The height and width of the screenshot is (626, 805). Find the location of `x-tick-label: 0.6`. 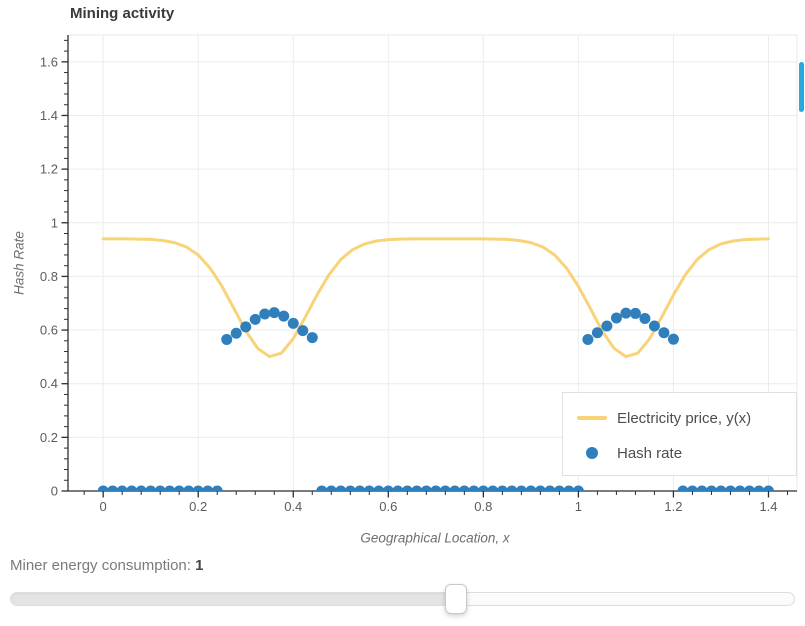

x-tick-label: 0.6 is located at coordinates (388, 506).